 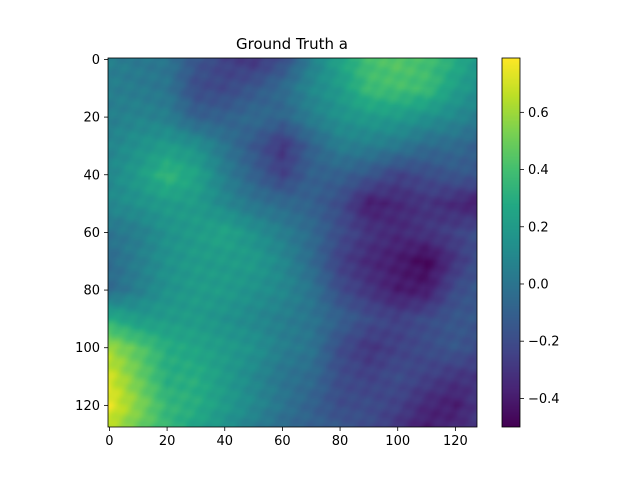 What do you see at coordinates (282, 441) in the screenshot?
I see `x-tick-label: 60` at bounding box center [282, 441].